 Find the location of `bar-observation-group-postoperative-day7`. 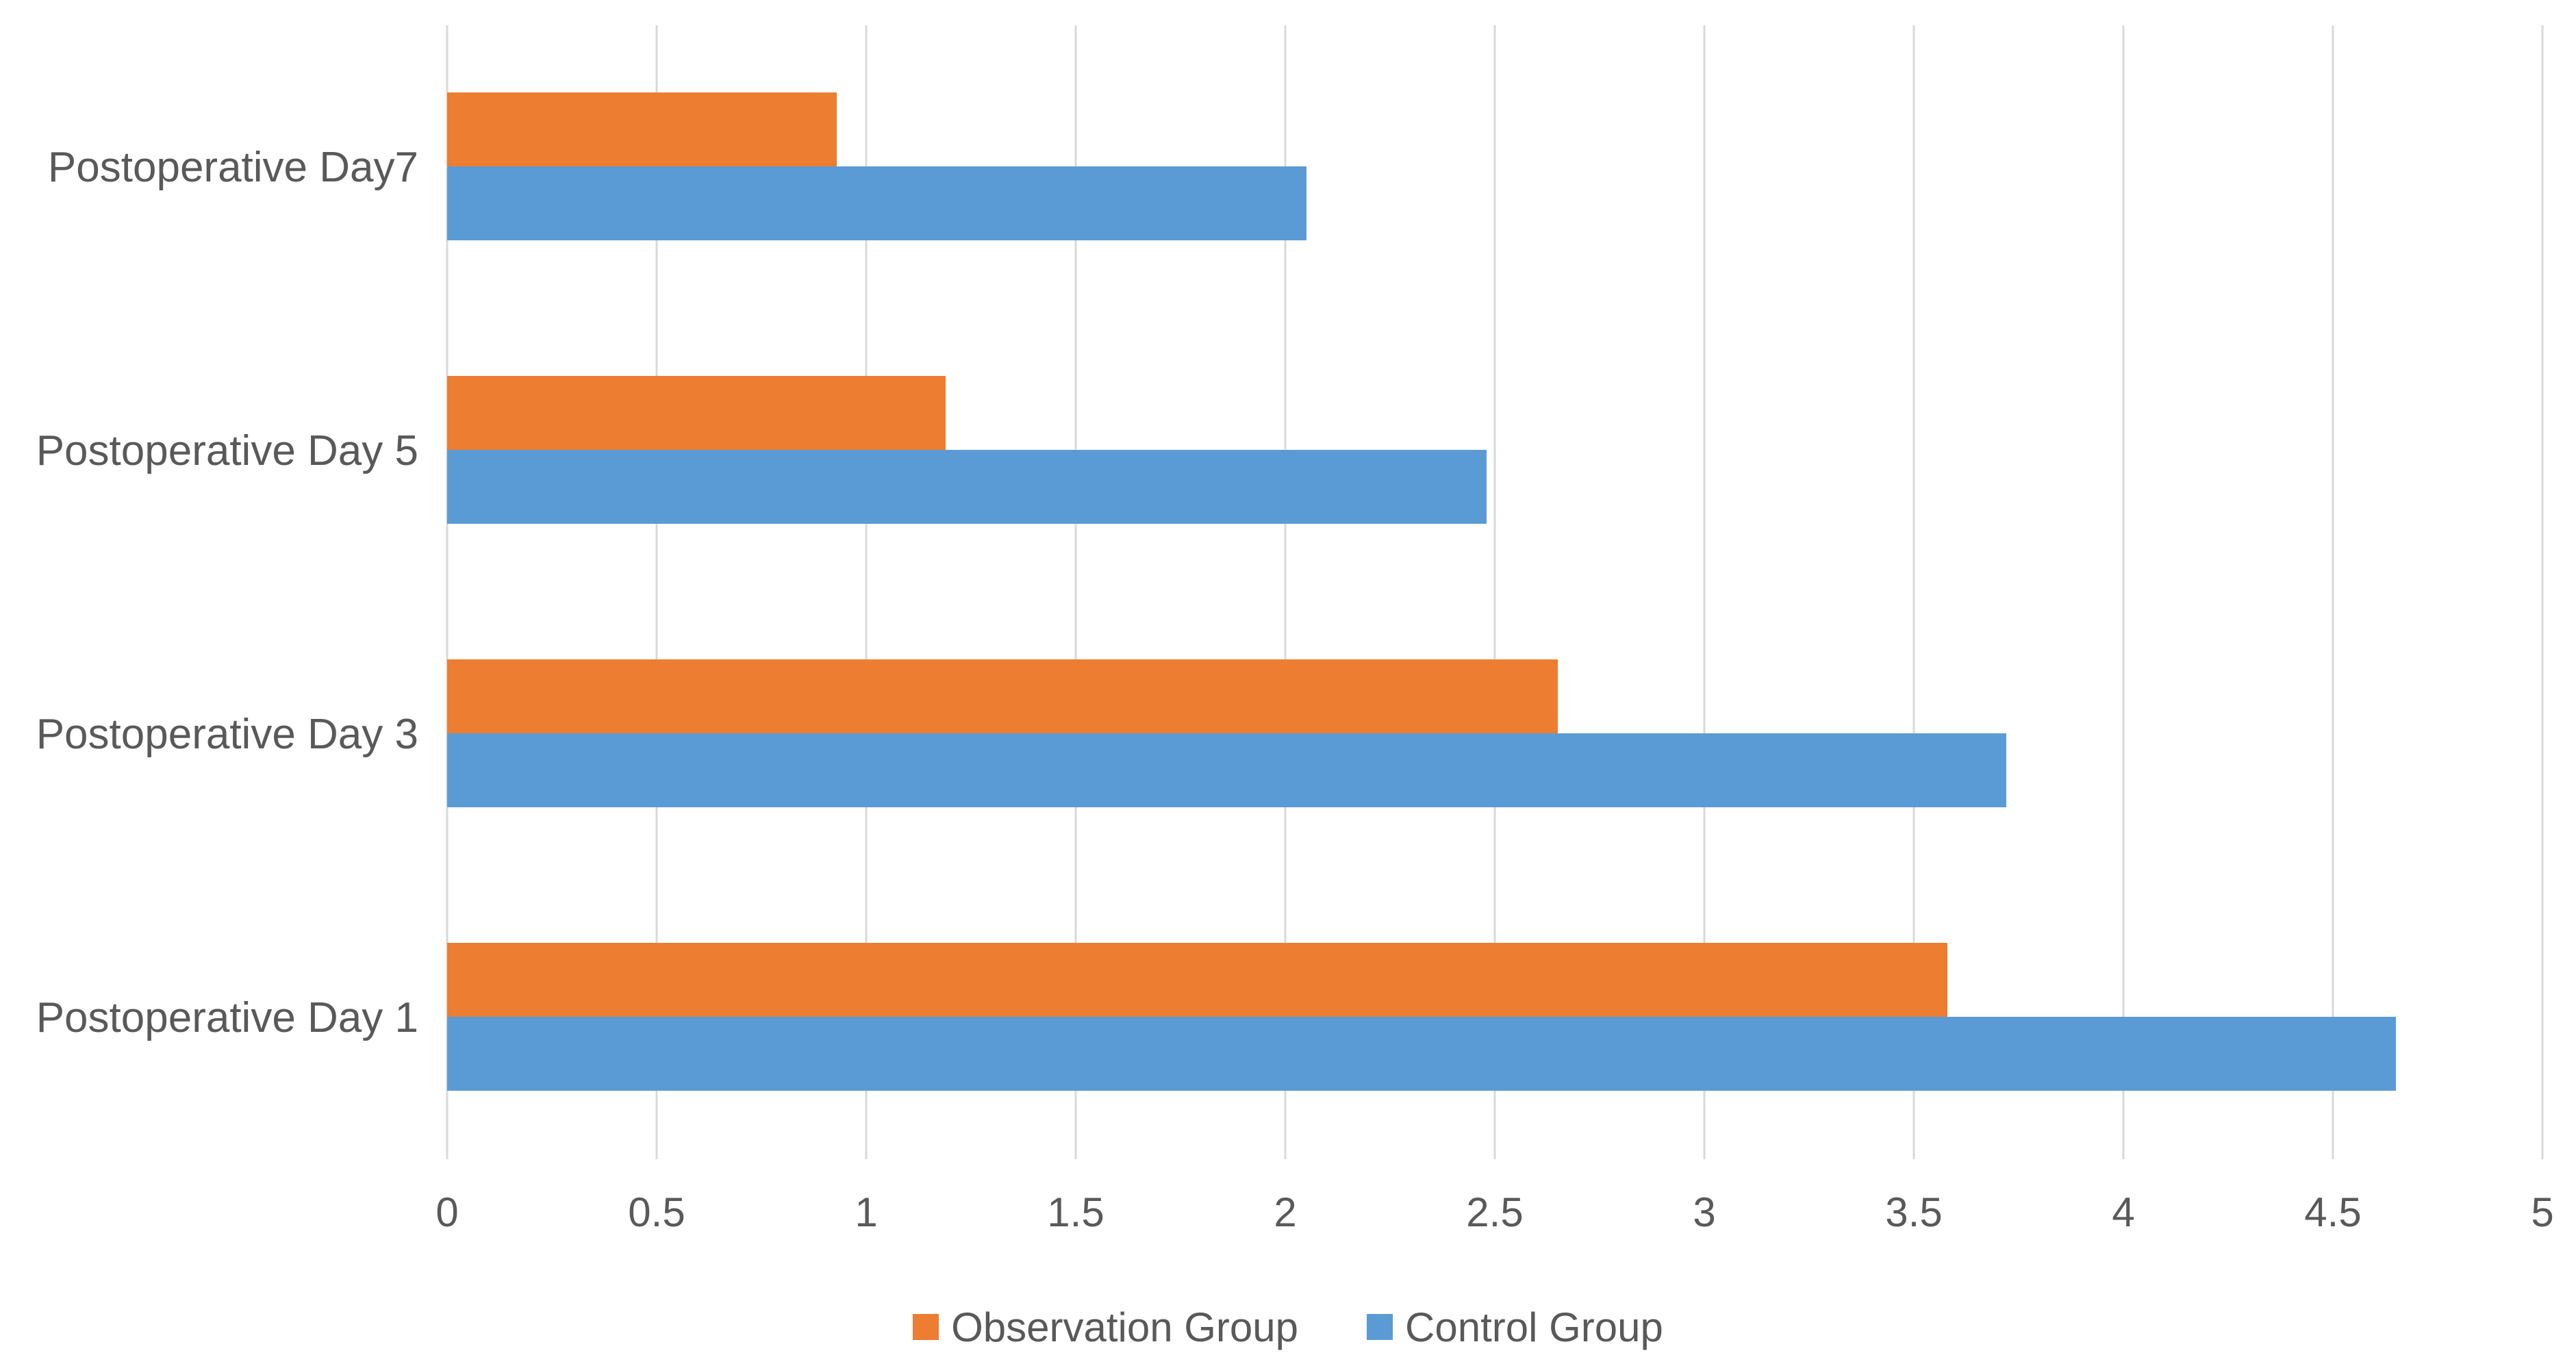

bar-observation-group-postoperative-day7 is located at coordinates (642, 129).